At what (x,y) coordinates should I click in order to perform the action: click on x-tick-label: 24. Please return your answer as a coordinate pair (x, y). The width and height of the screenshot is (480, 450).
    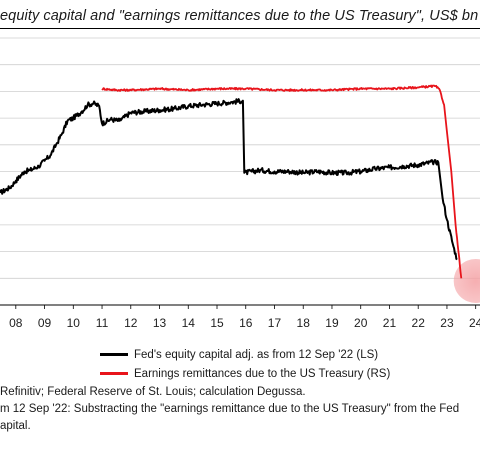
    Looking at the image, I should click on (474, 323).